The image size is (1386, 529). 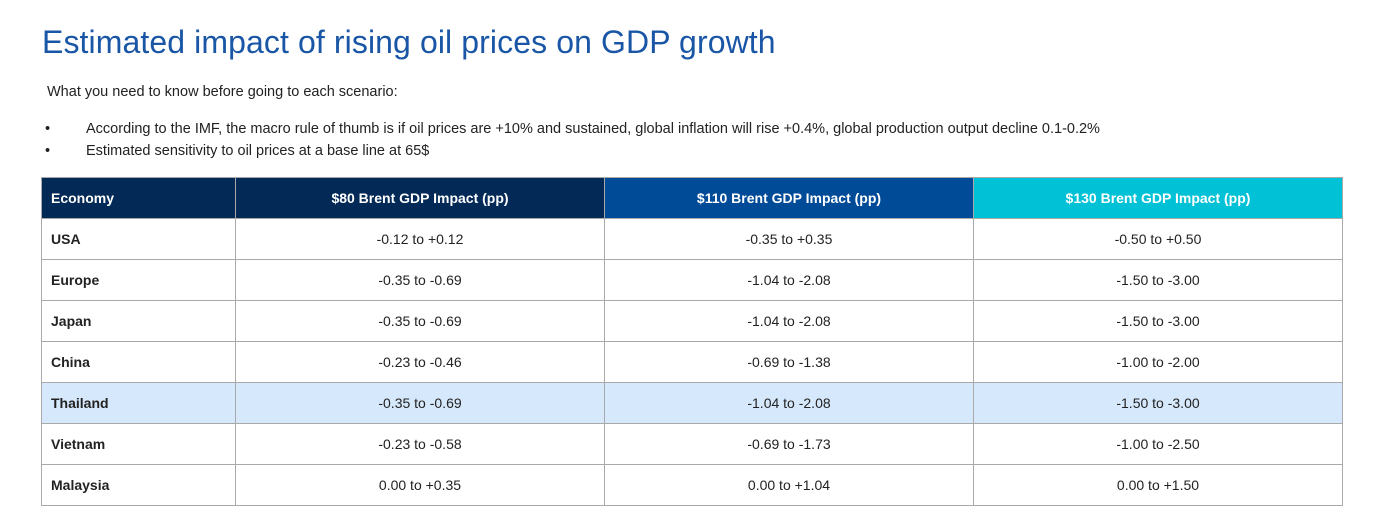 I want to click on impact-cell: -0.35 to +0.35, so click(x=789, y=239).